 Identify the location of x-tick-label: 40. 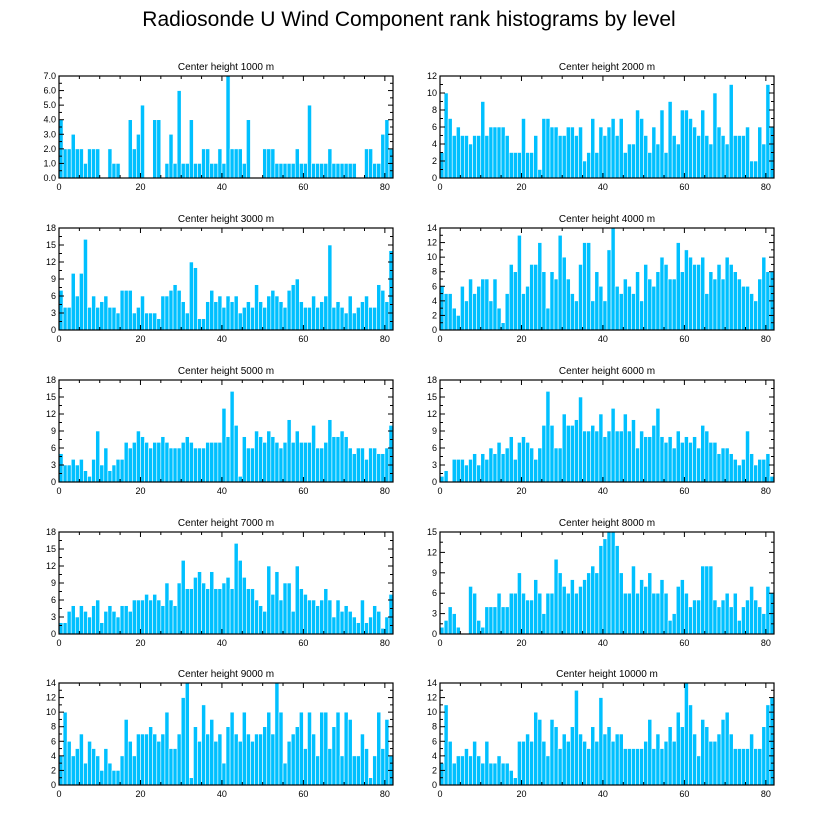
(603, 339).